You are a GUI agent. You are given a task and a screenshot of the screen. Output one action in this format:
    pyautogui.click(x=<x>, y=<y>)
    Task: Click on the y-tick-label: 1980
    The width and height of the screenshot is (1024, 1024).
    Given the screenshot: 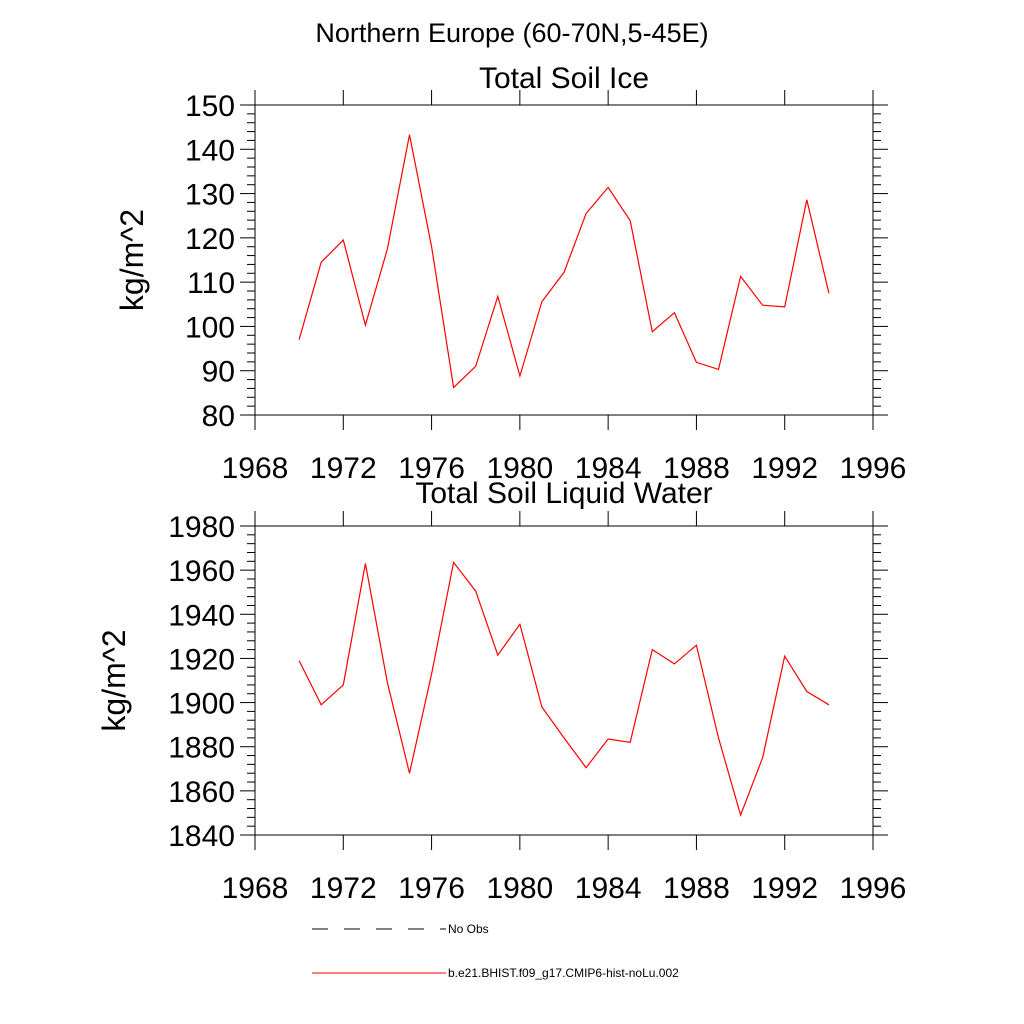 What is the action you would take?
    pyautogui.click(x=201, y=527)
    